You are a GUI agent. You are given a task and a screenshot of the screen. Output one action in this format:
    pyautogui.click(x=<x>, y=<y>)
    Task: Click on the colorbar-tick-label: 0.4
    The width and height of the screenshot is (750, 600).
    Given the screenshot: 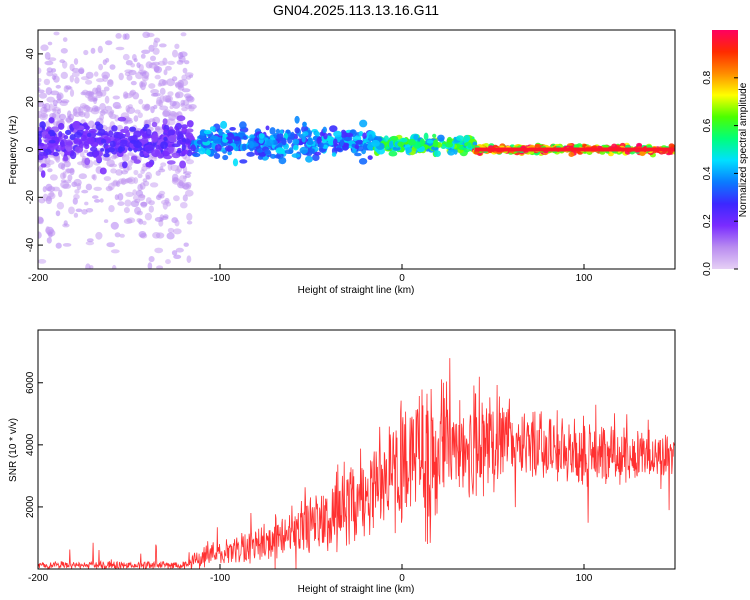 What is the action you would take?
    pyautogui.click(x=707, y=173)
    